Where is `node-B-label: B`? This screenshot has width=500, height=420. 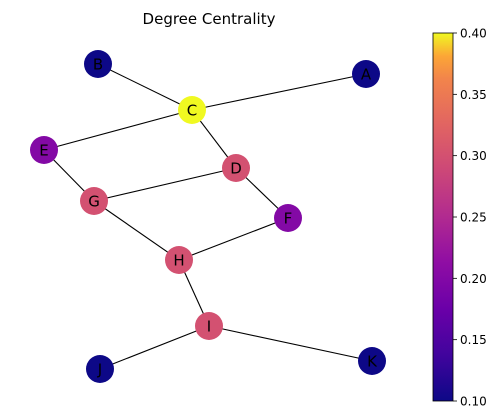
node-B-label: B is located at coordinates (98, 65).